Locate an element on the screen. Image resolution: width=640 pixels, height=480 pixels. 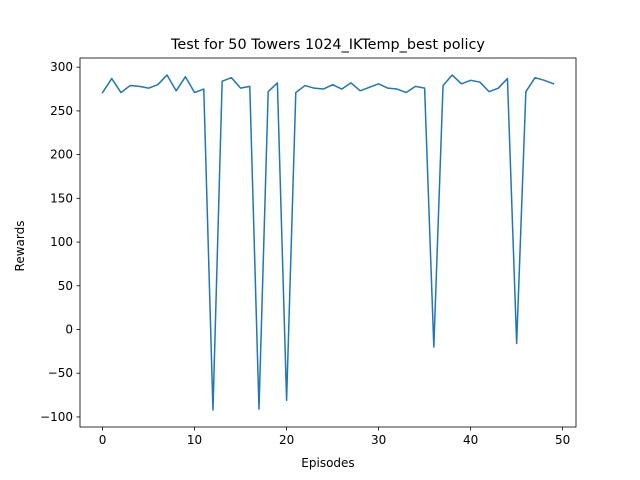
y-tick-label: 250 is located at coordinates (61, 111).